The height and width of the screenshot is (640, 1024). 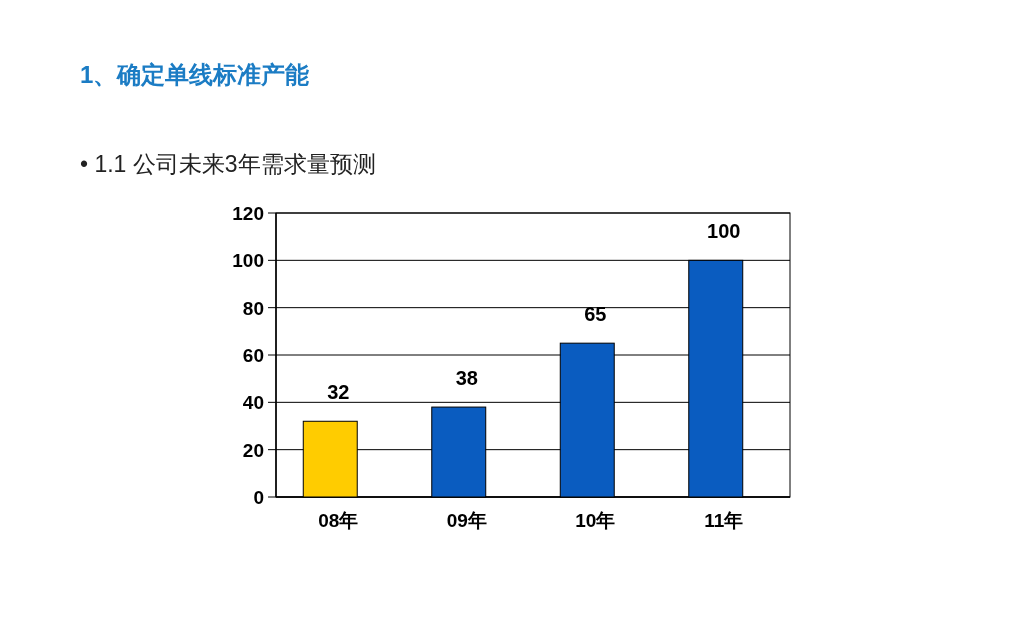 I want to click on x-tick-label: 10年, so click(x=595, y=520).